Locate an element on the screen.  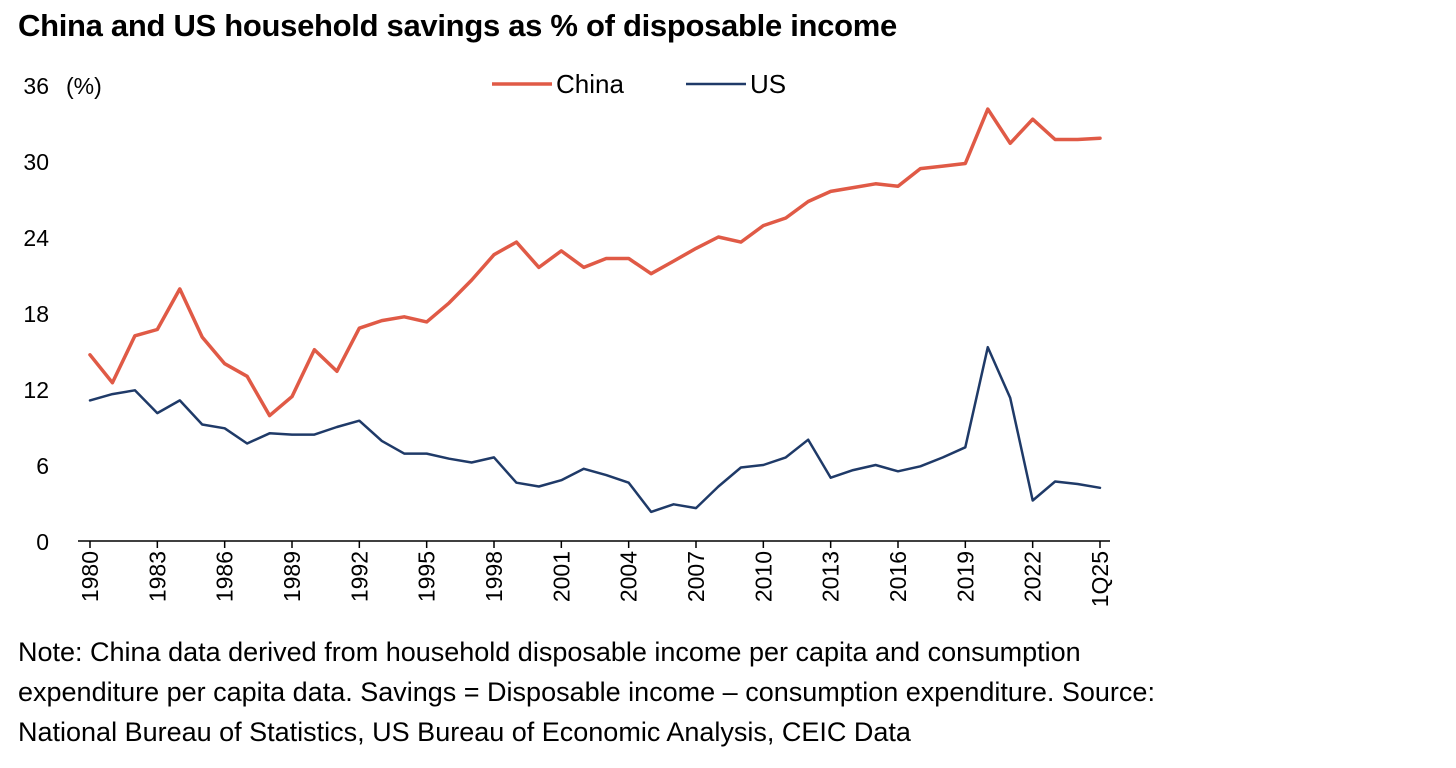
x-tick-label: 2016 is located at coordinates (898, 576).